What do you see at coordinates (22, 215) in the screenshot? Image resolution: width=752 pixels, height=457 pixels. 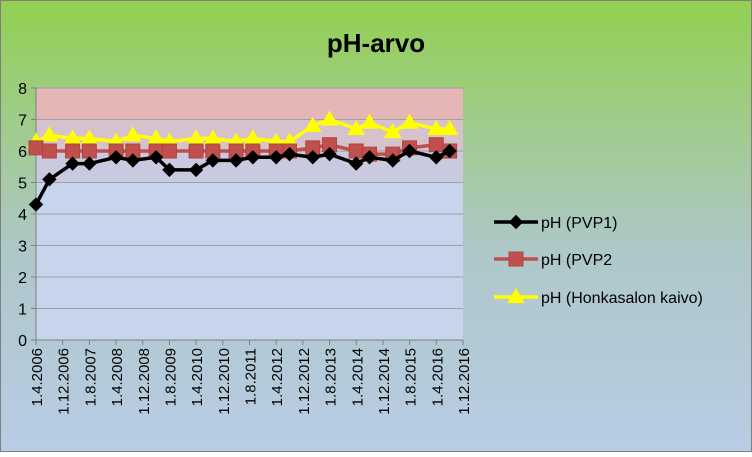 I see `y-tick-label: 4` at bounding box center [22, 215].